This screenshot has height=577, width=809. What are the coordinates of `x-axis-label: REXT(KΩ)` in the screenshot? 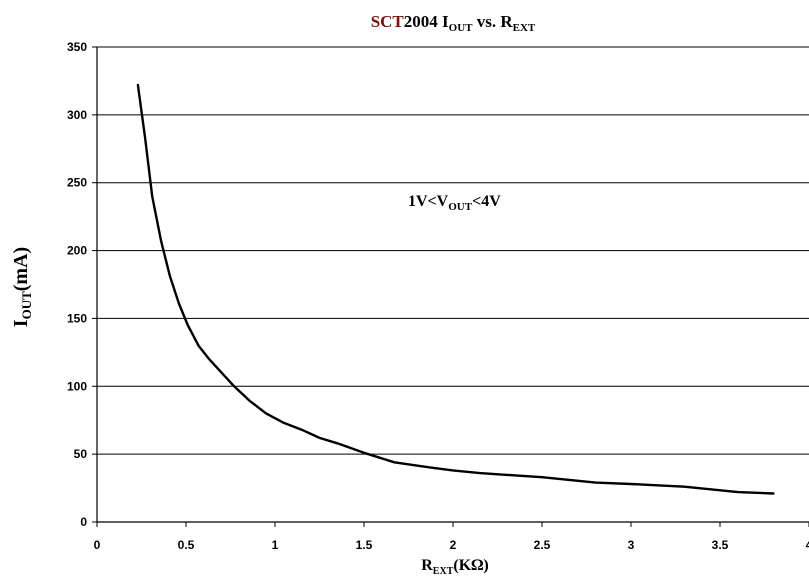 It's located at (455, 567).